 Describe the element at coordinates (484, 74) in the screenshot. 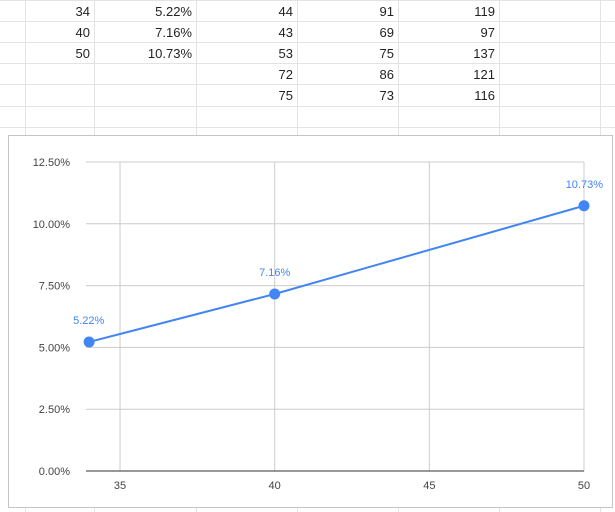

I see `cell-e4: 121` at that location.